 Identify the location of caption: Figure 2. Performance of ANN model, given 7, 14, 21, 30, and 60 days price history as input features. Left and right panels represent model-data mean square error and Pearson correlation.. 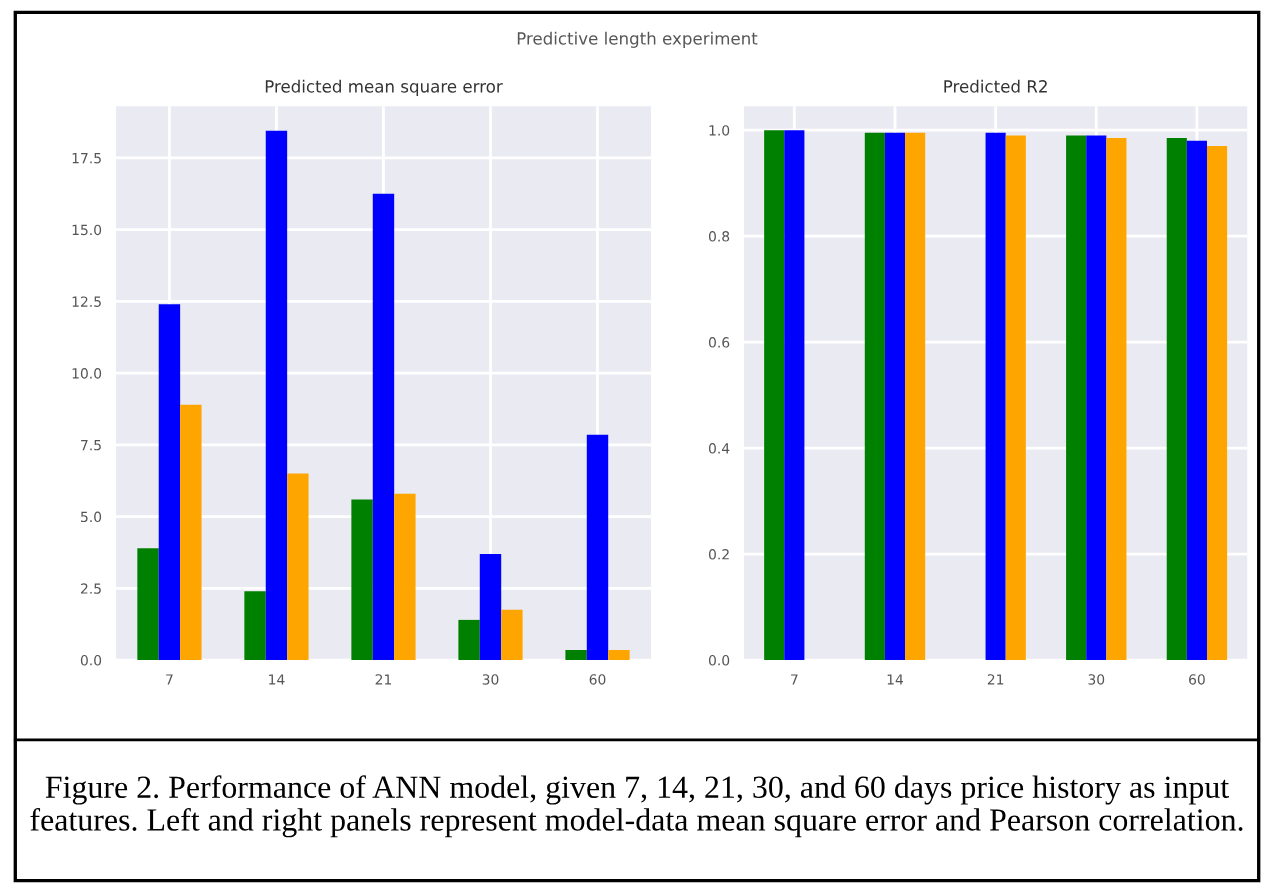
(636, 806).